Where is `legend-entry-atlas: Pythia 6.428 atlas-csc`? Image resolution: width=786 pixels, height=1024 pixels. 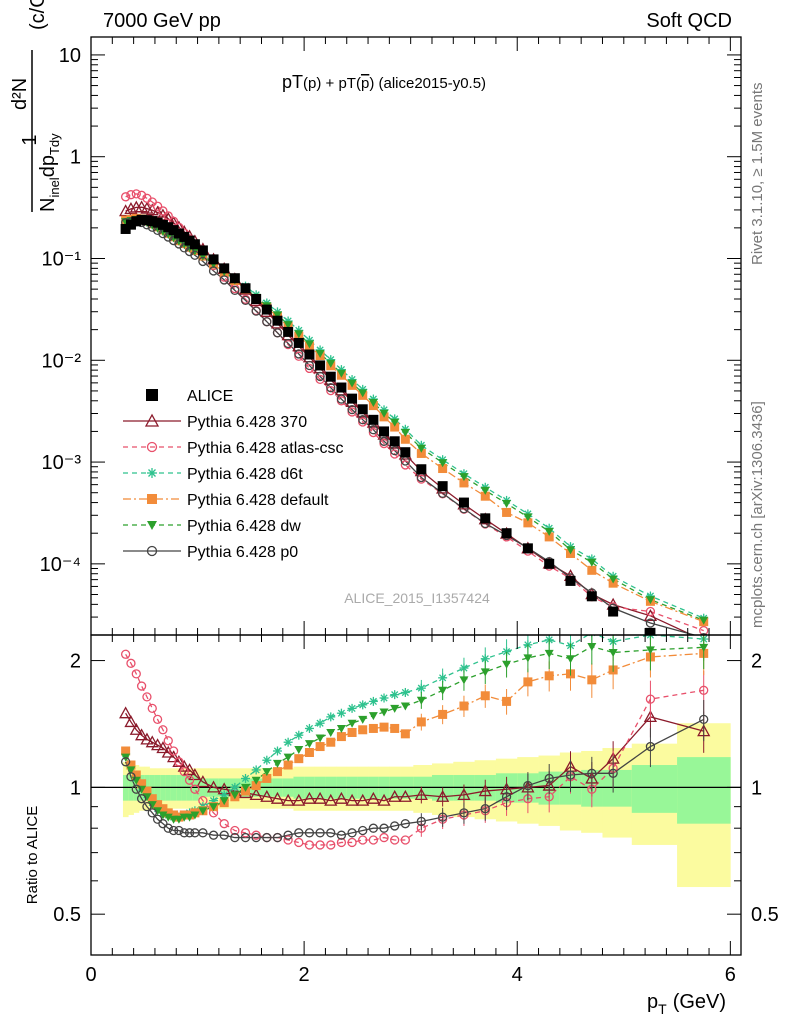 legend-entry-atlas: Pythia 6.428 atlas-csc is located at coordinates (233, 448).